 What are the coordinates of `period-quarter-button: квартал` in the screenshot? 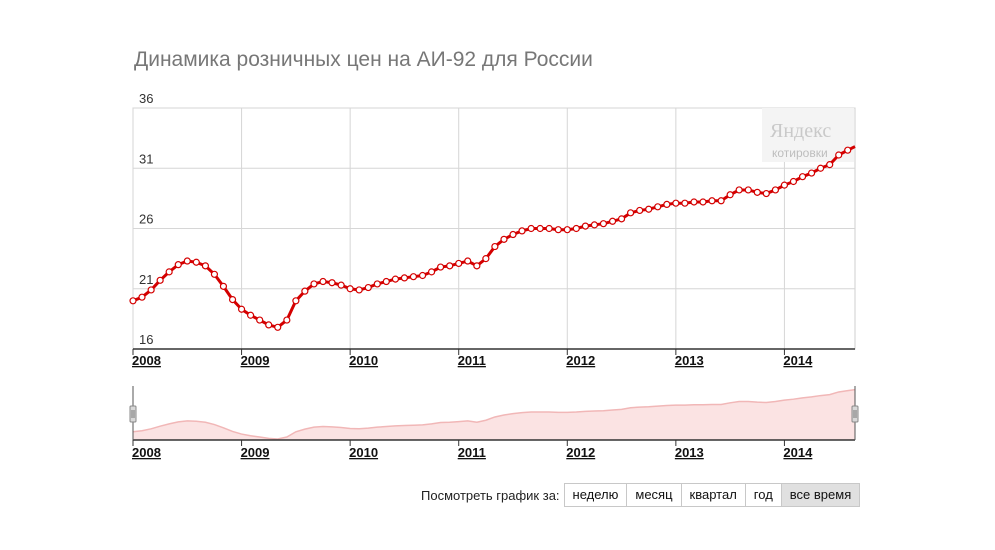 It's located at (713, 495).